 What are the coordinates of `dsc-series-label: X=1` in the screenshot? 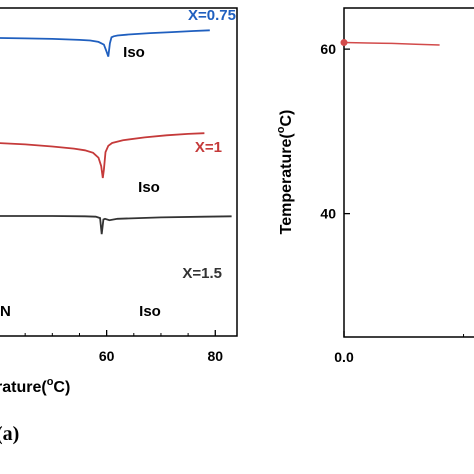 It's located at (208, 147).